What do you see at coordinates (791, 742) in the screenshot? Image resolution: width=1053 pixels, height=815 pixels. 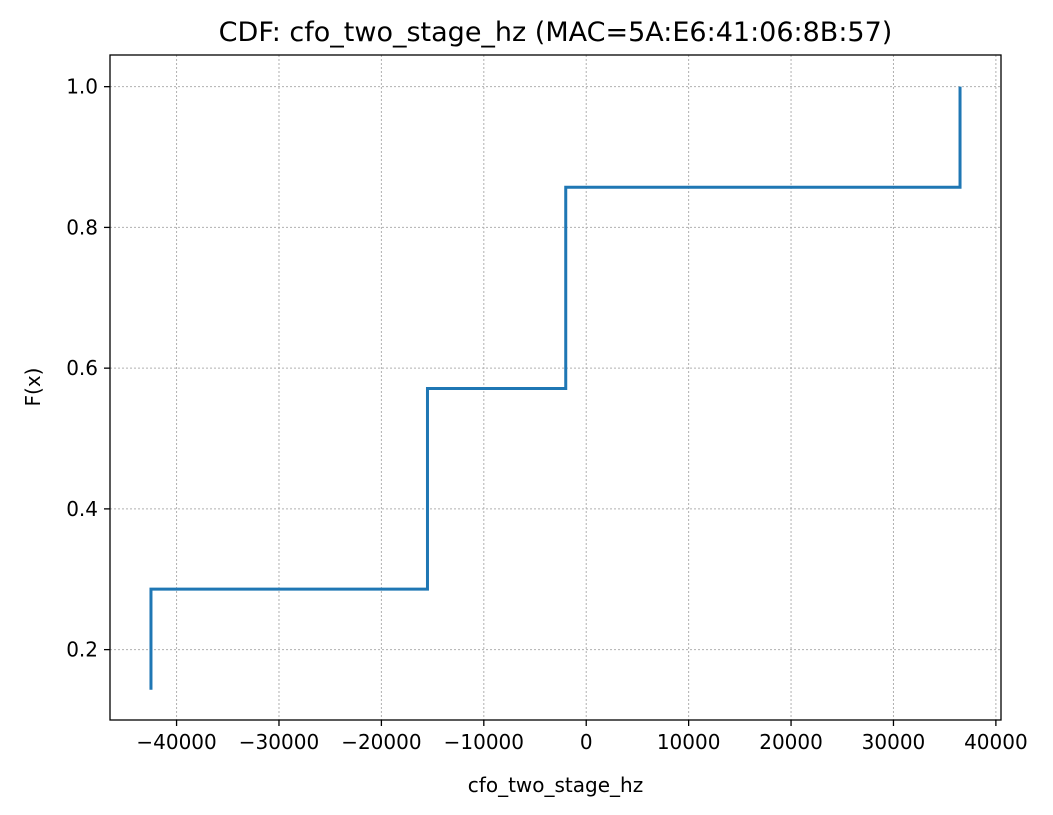 I see `x-tick-label: 20000` at bounding box center [791, 742].